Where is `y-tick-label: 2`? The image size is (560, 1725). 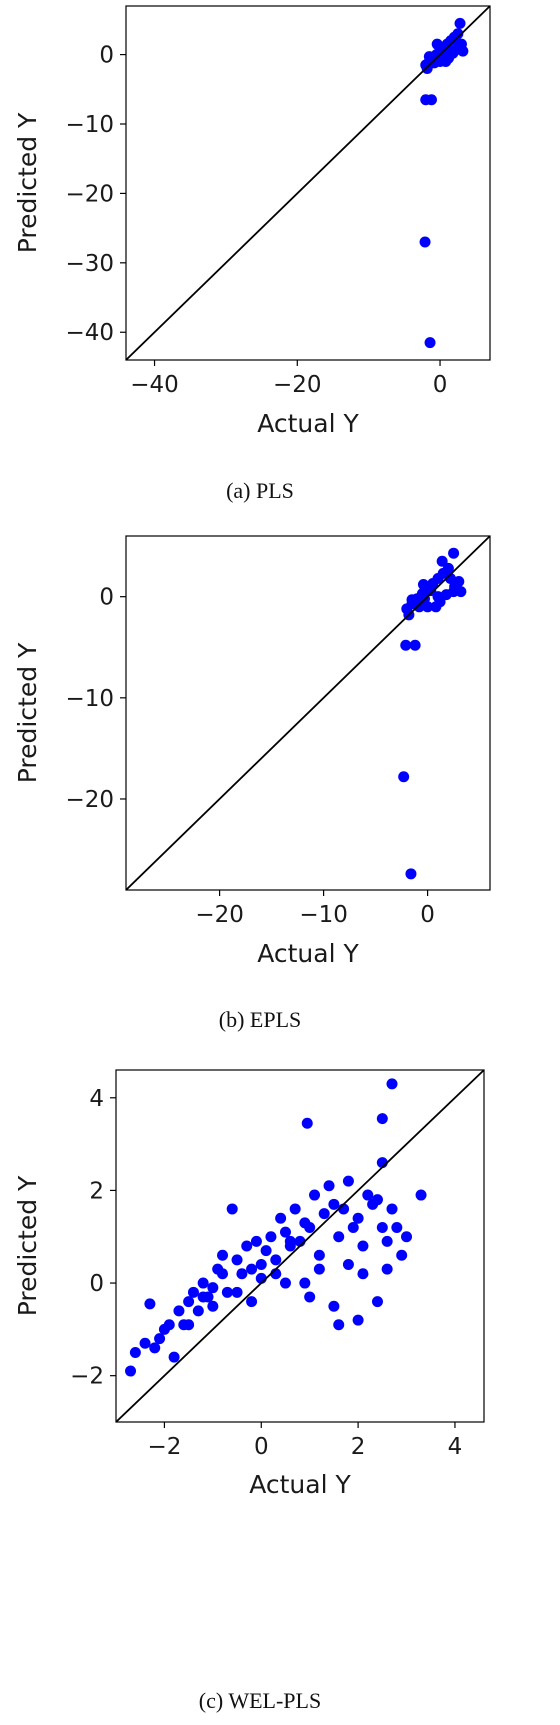
y-tick-label: 2 is located at coordinates (96, 1191).